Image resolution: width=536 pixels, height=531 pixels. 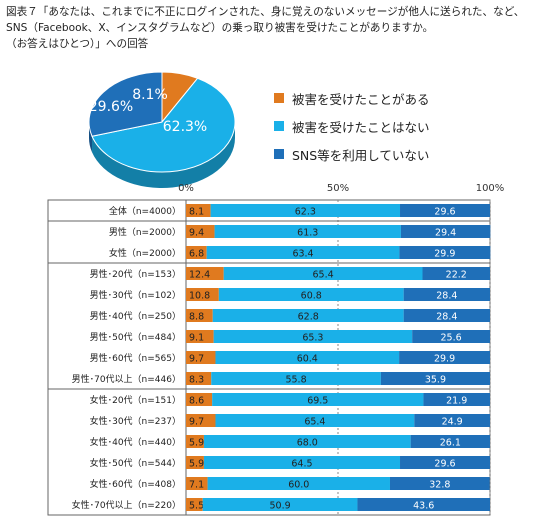 I want to click on legend-item-no-sns: SNS等を利用していない, so click(x=352, y=154).